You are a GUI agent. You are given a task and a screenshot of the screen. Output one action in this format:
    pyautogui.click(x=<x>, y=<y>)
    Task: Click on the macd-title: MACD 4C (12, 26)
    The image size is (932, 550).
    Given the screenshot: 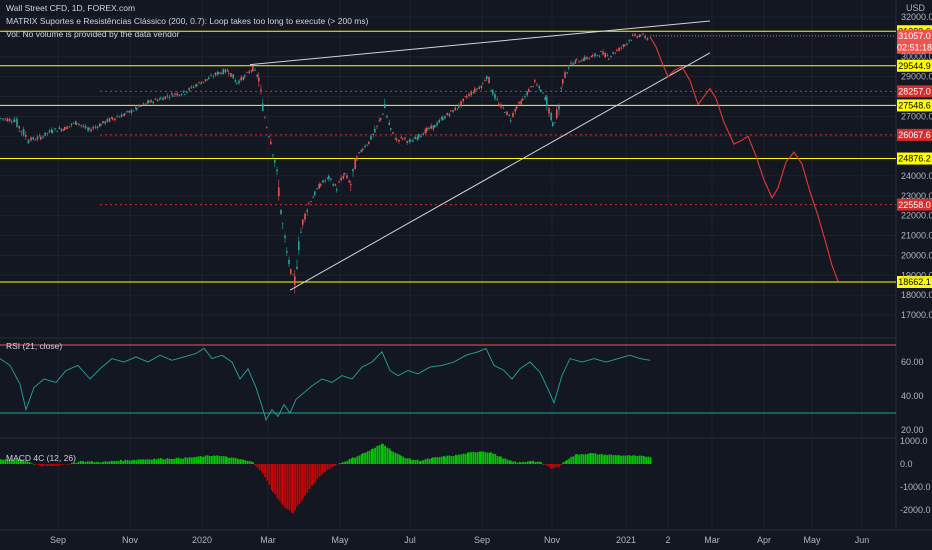 What is the action you would take?
    pyautogui.click(x=41, y=458)
    